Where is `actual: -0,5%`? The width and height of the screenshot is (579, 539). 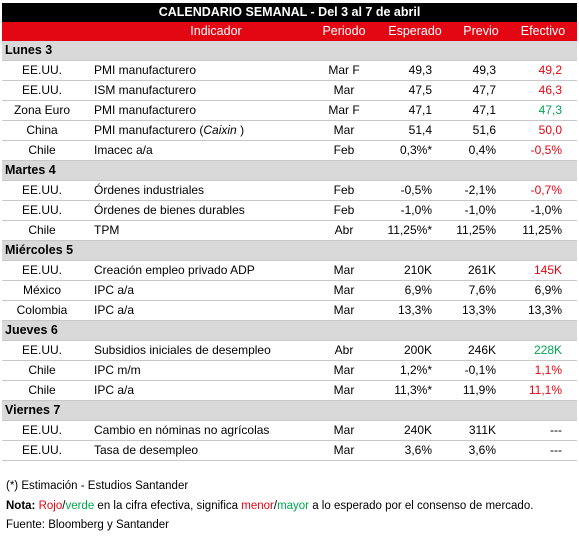
actual: -0,5% is located at coordinates (546, 150).